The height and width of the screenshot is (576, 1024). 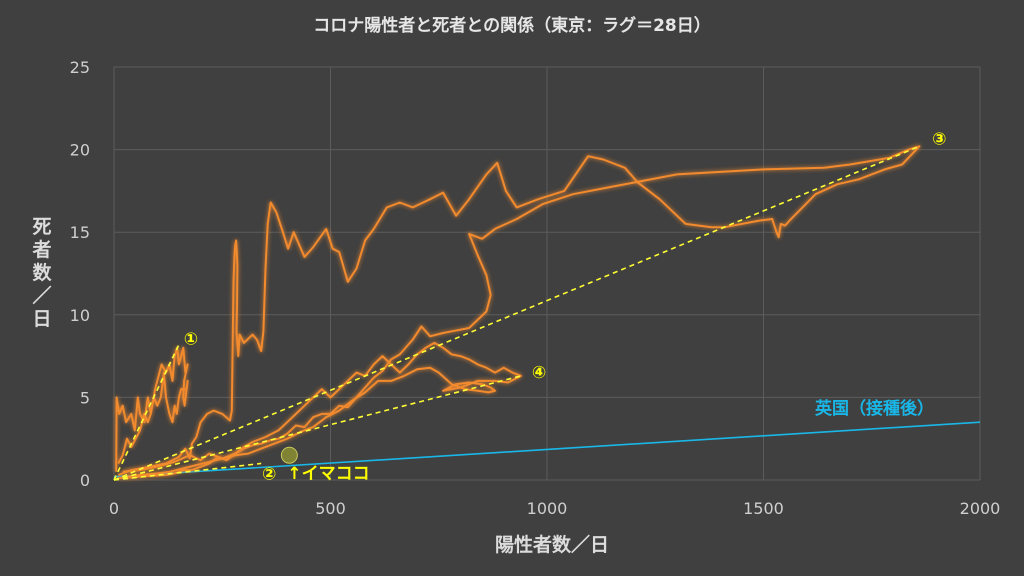 I want to click on annotations: ↑イマココ, so click(x=325, y=465).